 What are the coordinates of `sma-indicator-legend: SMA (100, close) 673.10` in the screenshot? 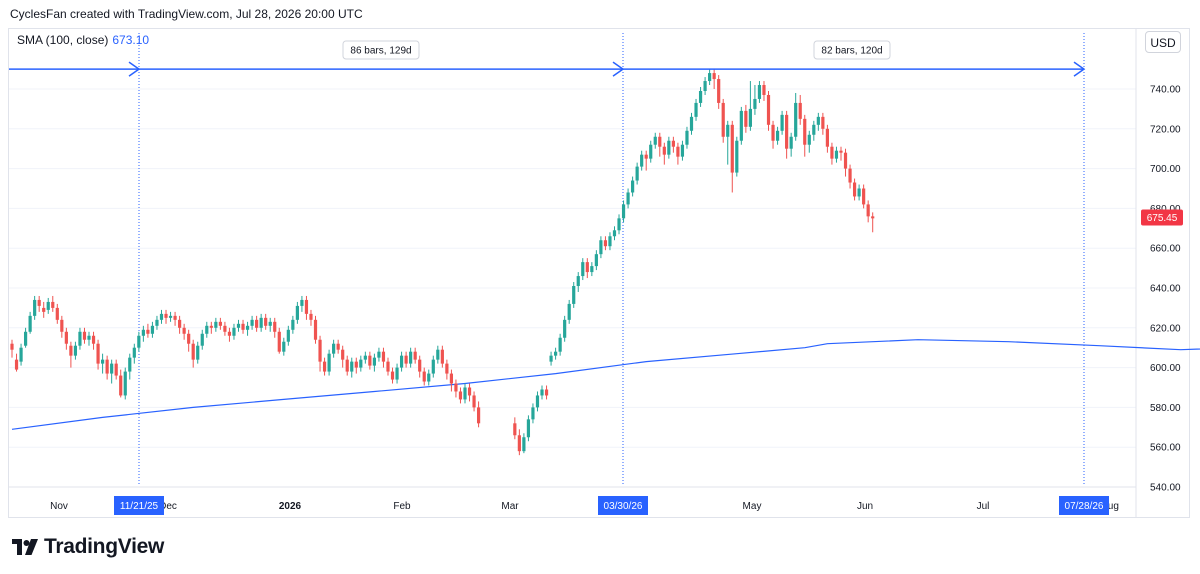 It's located at (83, 40).